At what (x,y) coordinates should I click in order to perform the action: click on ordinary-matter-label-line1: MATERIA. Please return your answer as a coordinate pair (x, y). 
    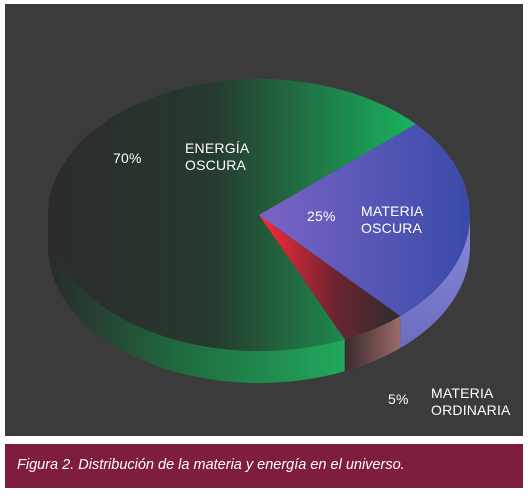
    Looking at the image, I should click on (462, 393).